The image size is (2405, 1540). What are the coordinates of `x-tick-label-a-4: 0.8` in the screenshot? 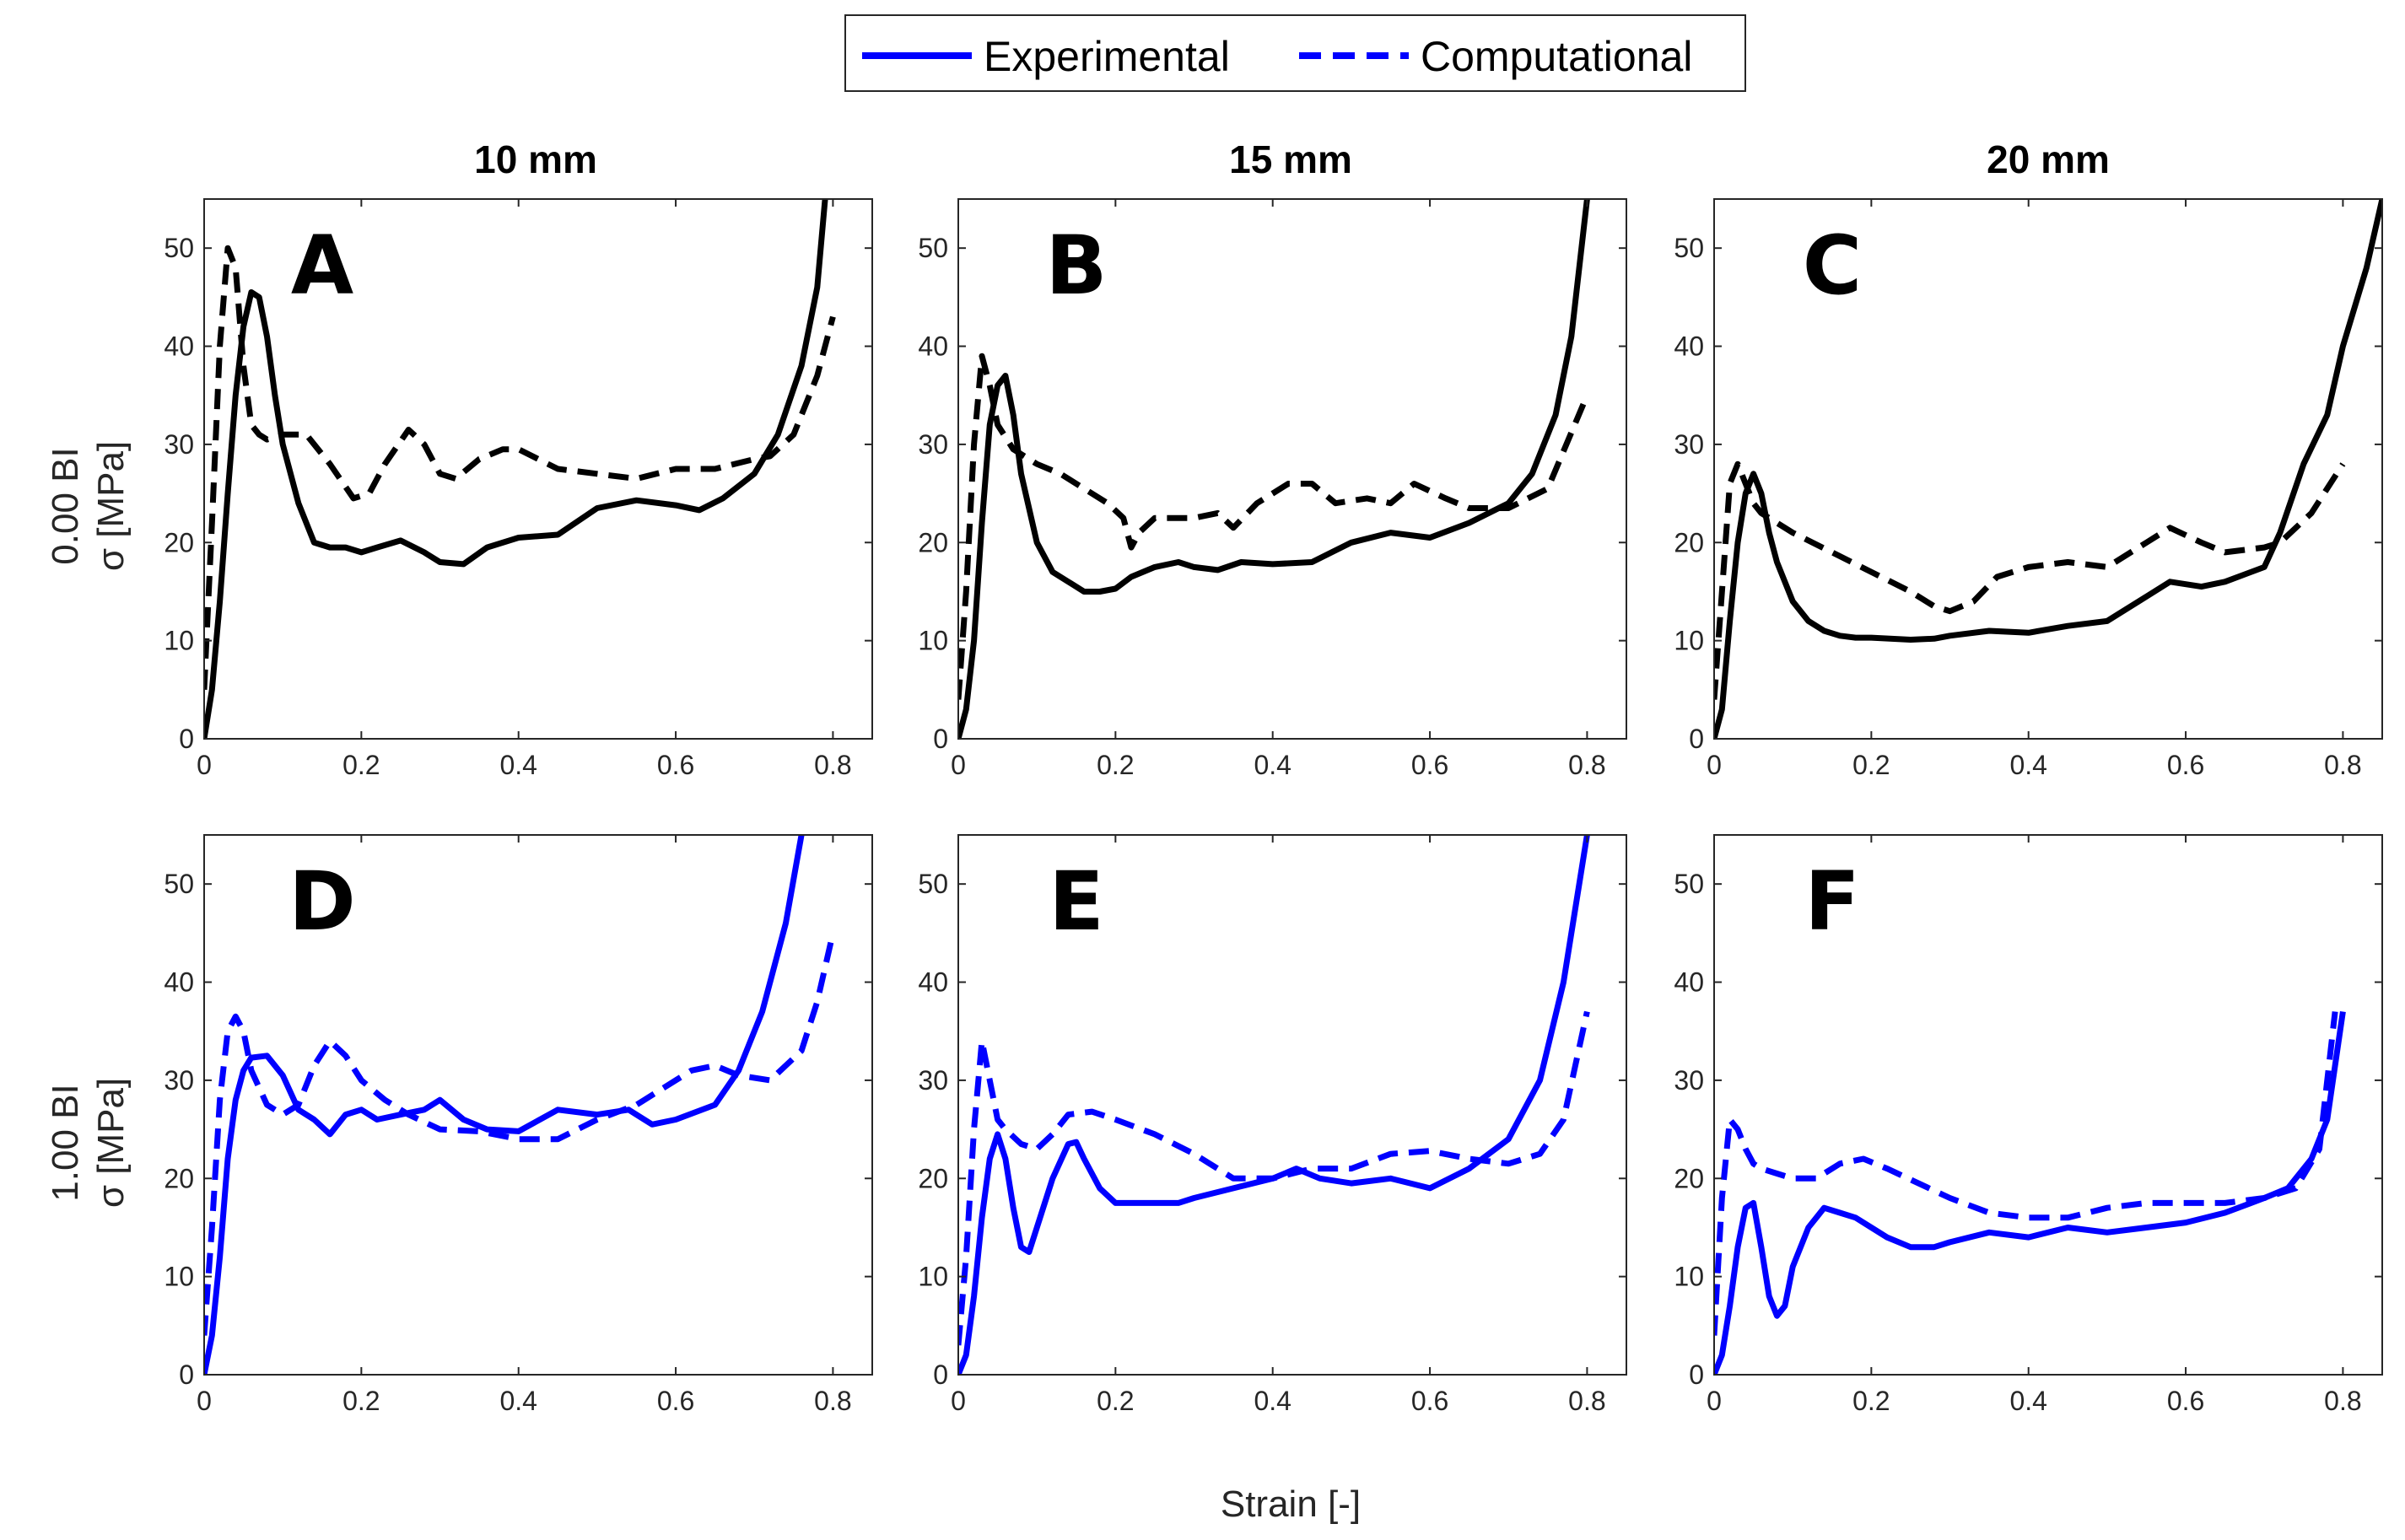 It's located at (832, 765).